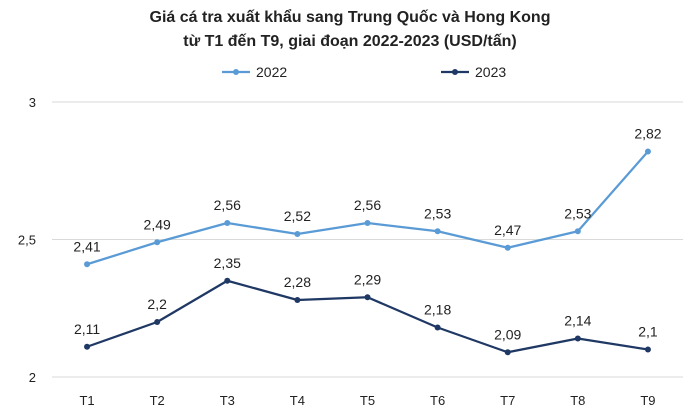 This screenshot has height=420, width=700. Describe the element at coordinates (577, 400) in the screenshot. I see `x-tick-label: T8` at that location.